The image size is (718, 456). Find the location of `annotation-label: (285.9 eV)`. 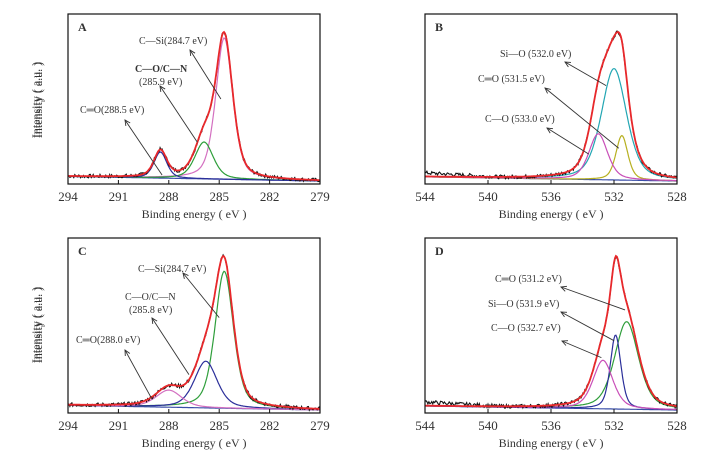

annotation-label: (285.9 eV) is located at coordinates (160, 82).